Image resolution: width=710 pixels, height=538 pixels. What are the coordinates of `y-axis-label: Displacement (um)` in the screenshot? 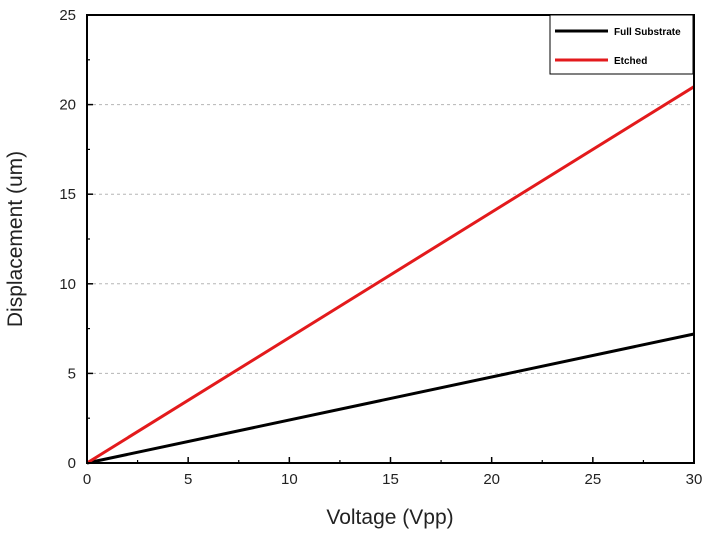 It's located at (15, 239).